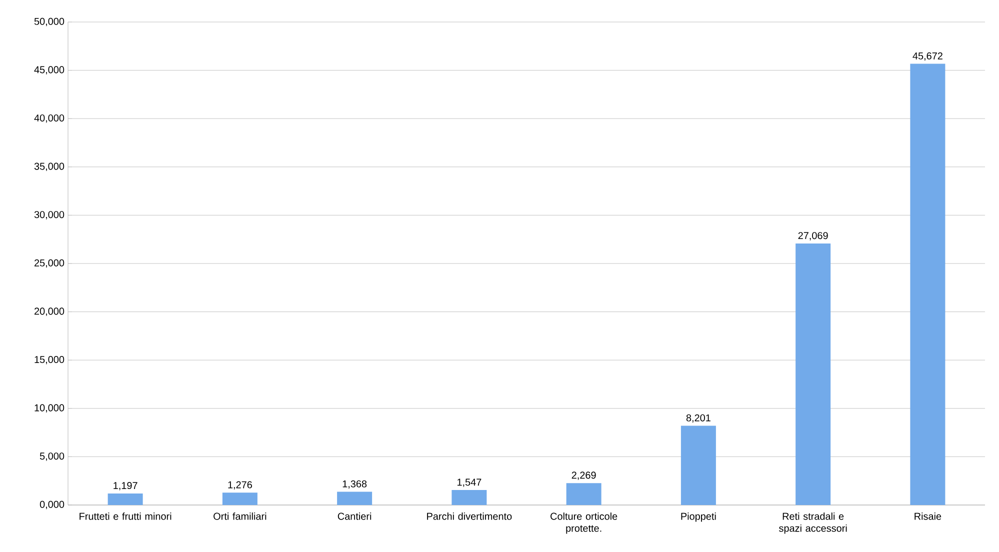 Image resolution: width=999 pixels, height=552 pixels. I want to click on y-tick-label: 45,000, so click(49, 70).